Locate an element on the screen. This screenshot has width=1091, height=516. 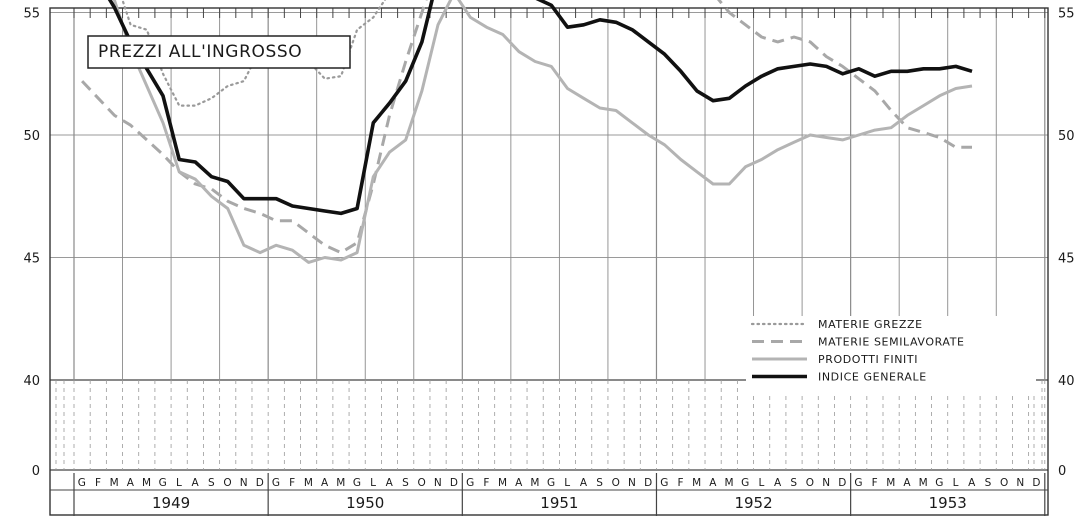
y-tick-label-right: 50 is located at coordinates (1066, 136).